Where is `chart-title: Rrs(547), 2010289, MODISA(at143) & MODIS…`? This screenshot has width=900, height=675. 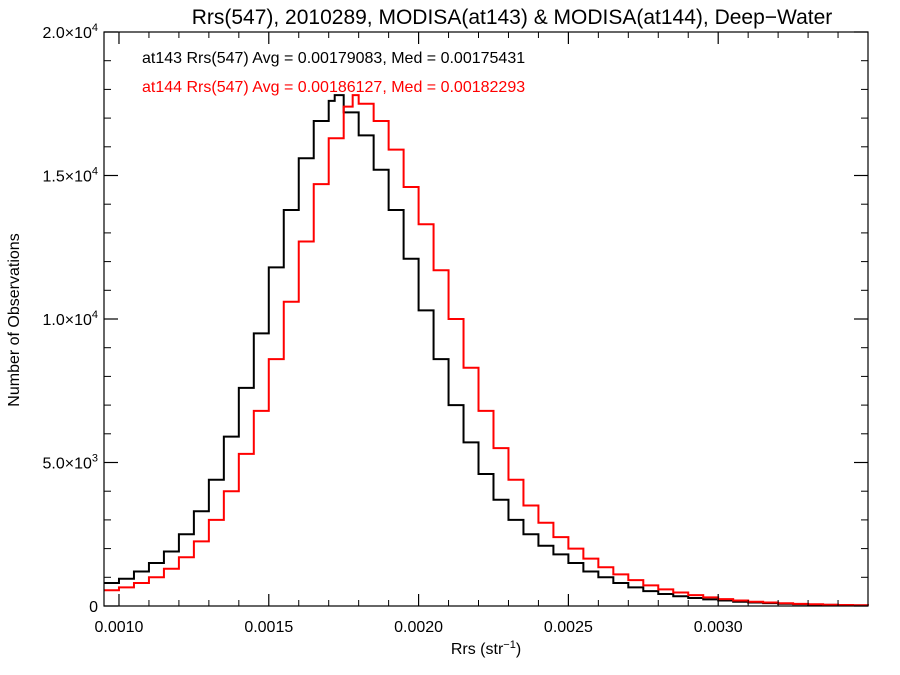
chart-title: Rrs(547), 2010289, MODISA(at143) & MODIS… is located at coordinates (512, 17).